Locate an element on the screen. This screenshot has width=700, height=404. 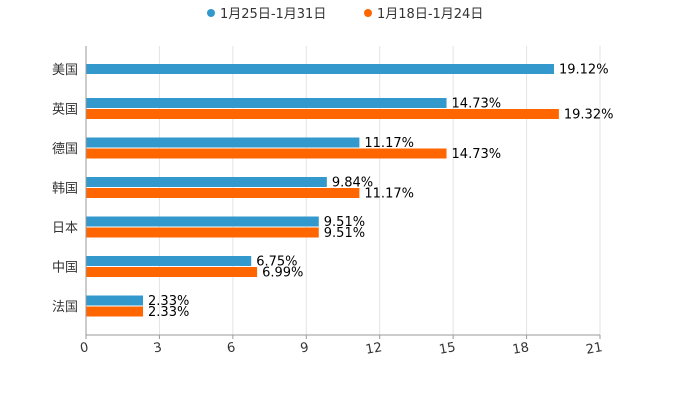
x-tick-label-12: 12 is located at coordinates (374, 349).